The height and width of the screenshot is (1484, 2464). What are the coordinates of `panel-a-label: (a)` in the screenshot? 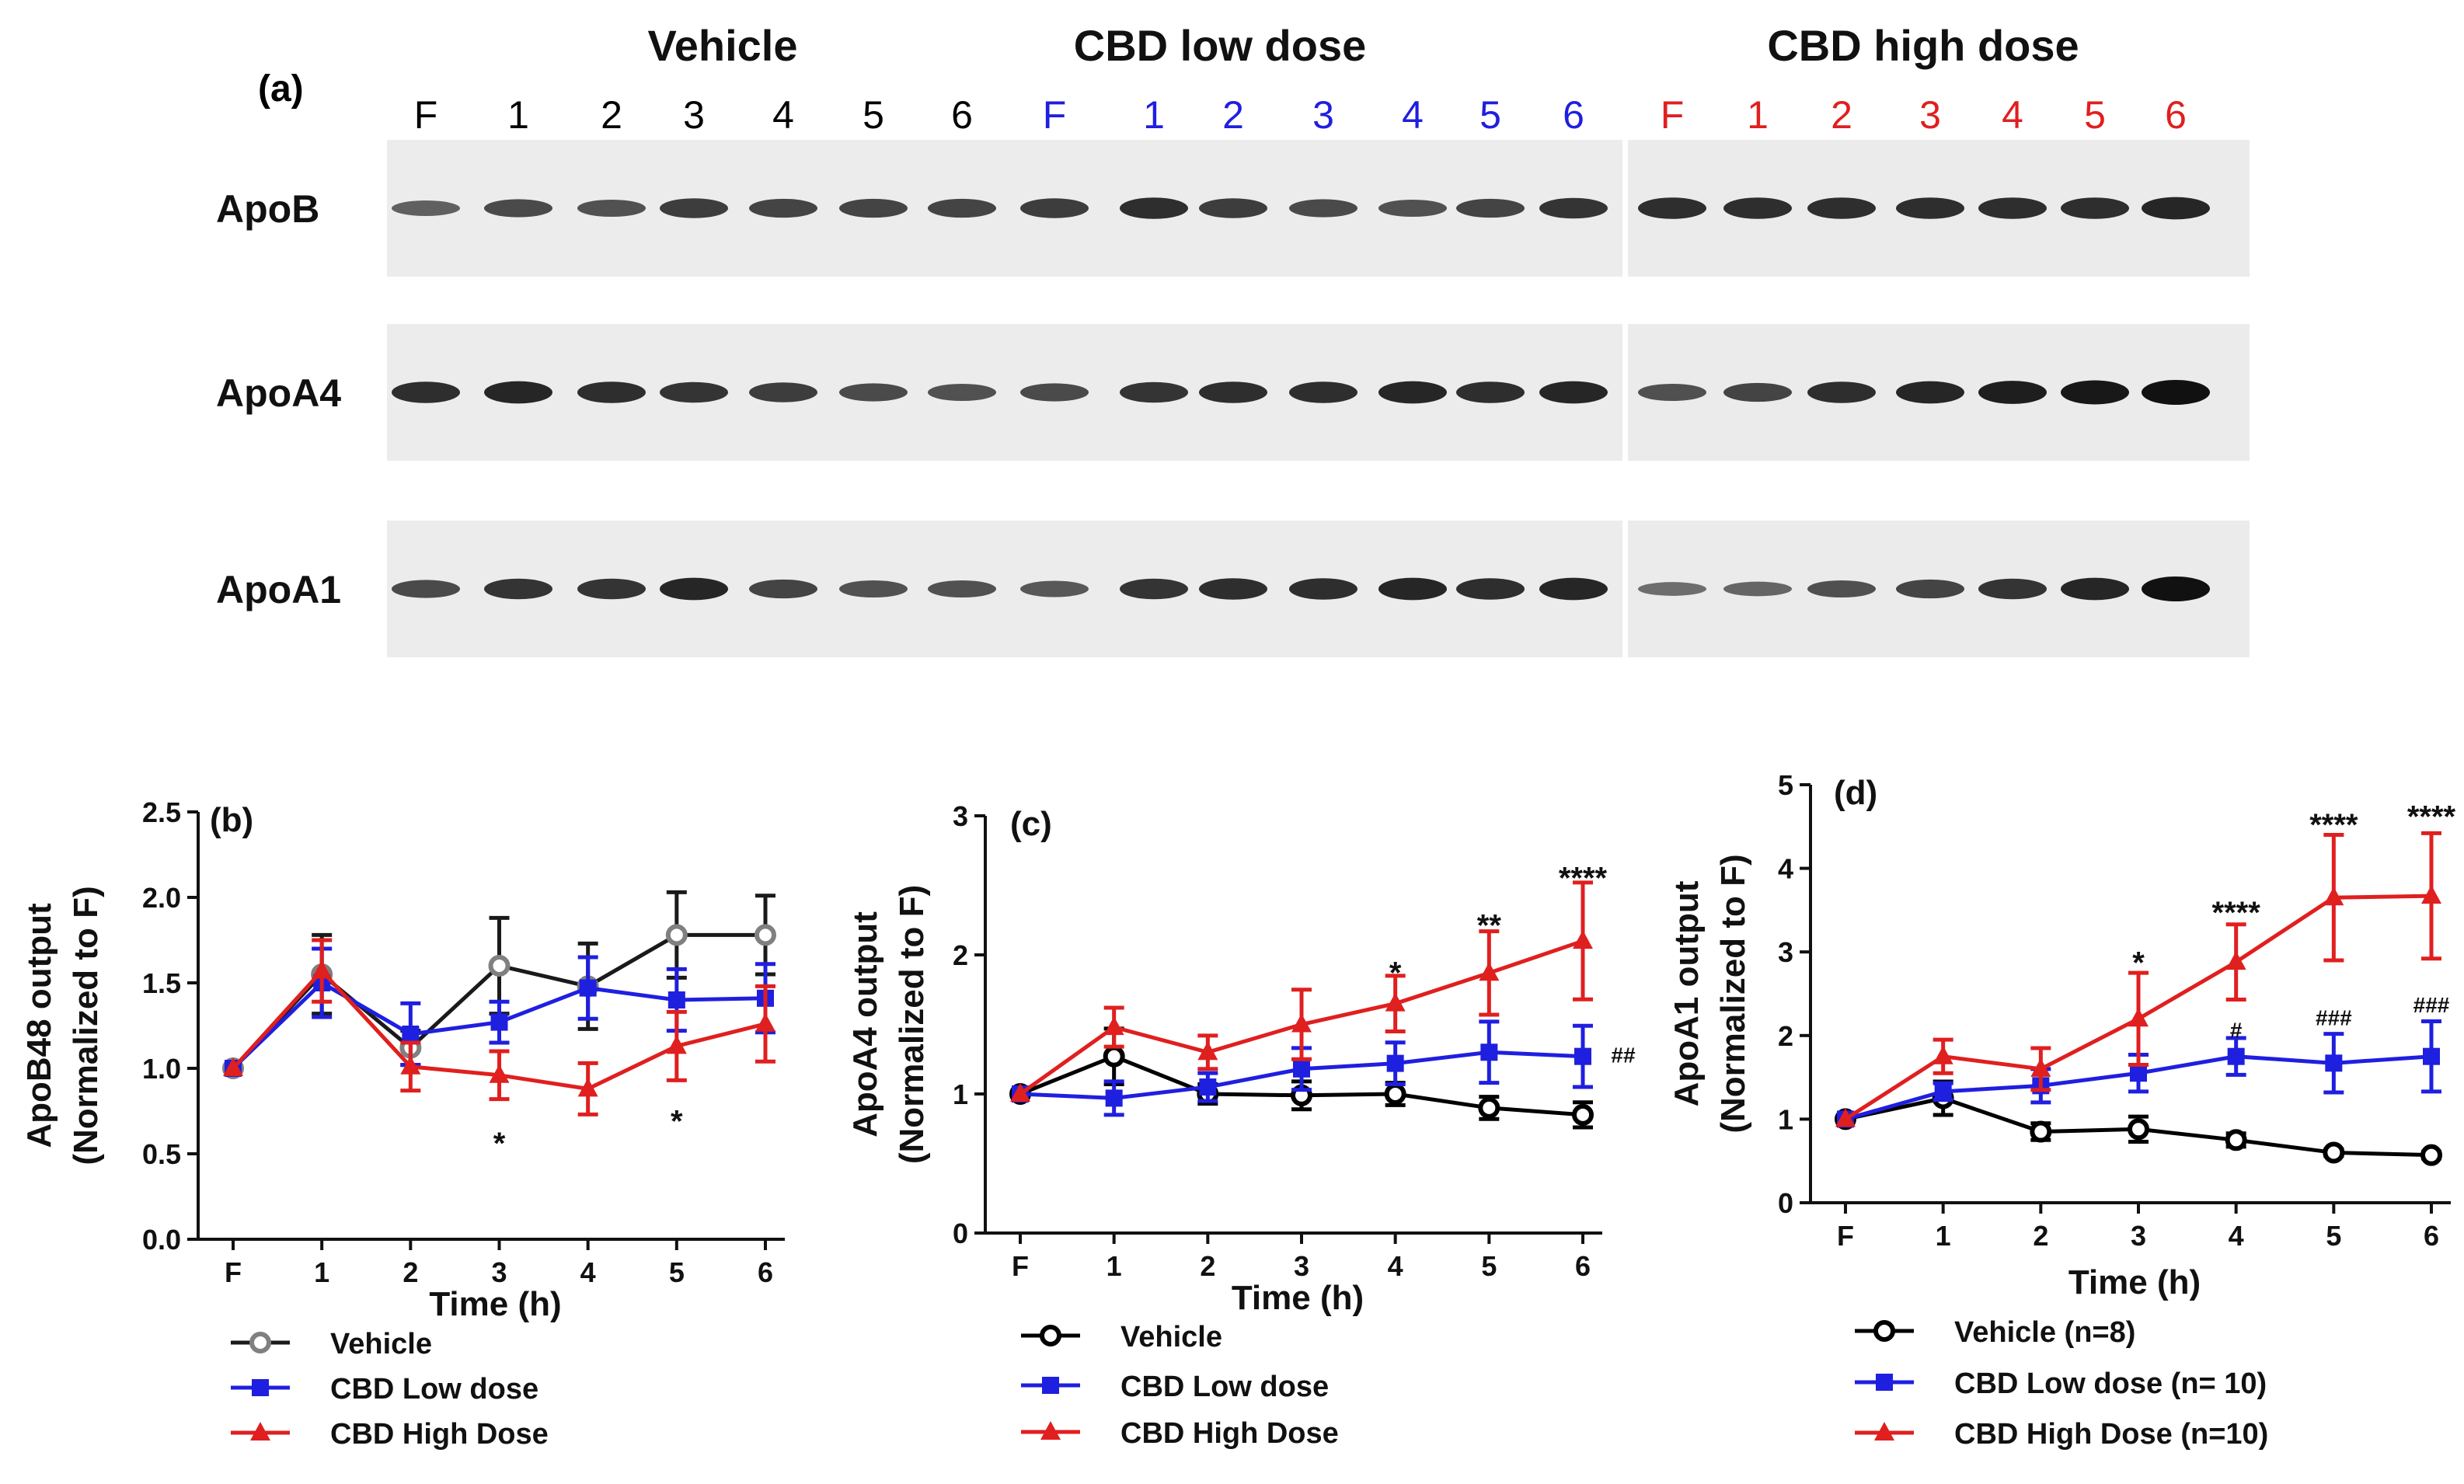 It's located at (281, 89).